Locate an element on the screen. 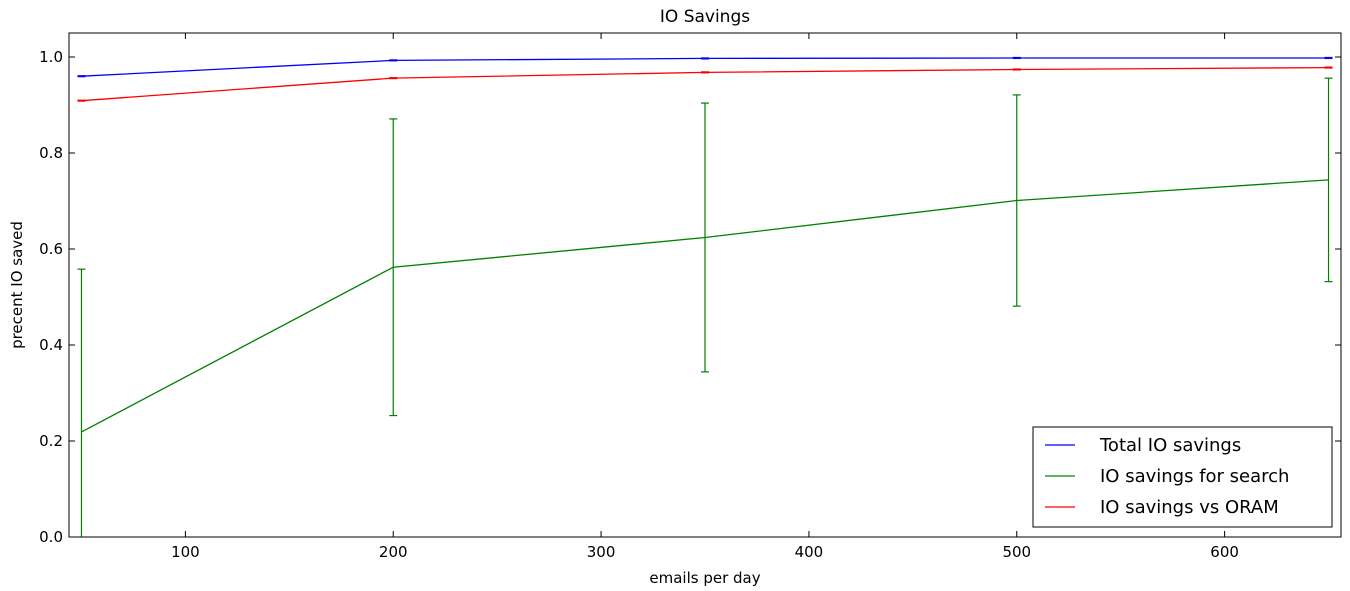  y-tick-label: 0.0 is located at coordinates (51, 537).